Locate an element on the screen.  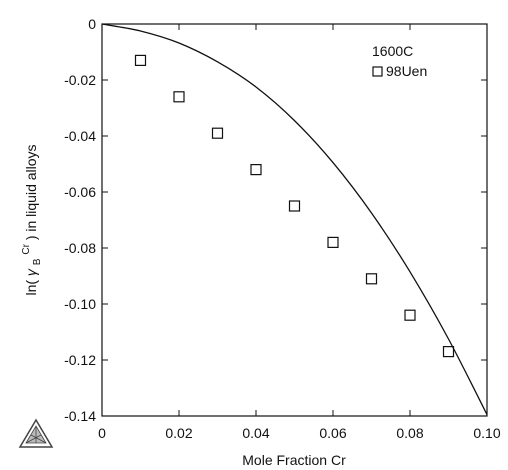
legend-entry-label: 98Uen is located at coordinates (406, 71).